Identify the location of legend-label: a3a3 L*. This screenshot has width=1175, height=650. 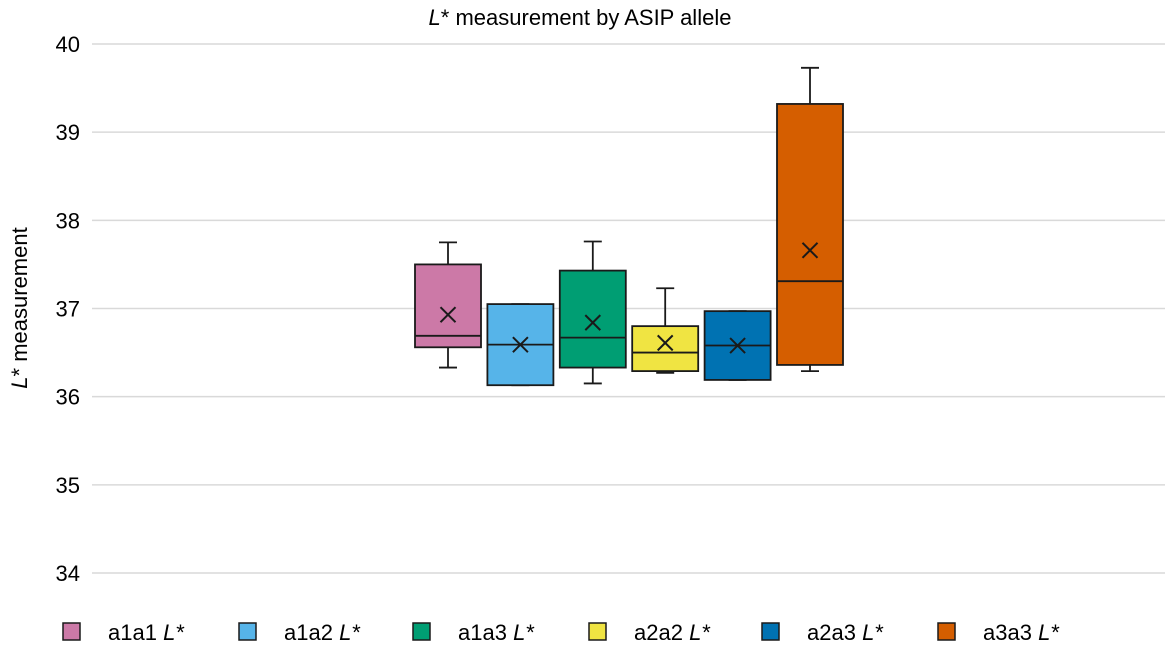
(1021, 632).